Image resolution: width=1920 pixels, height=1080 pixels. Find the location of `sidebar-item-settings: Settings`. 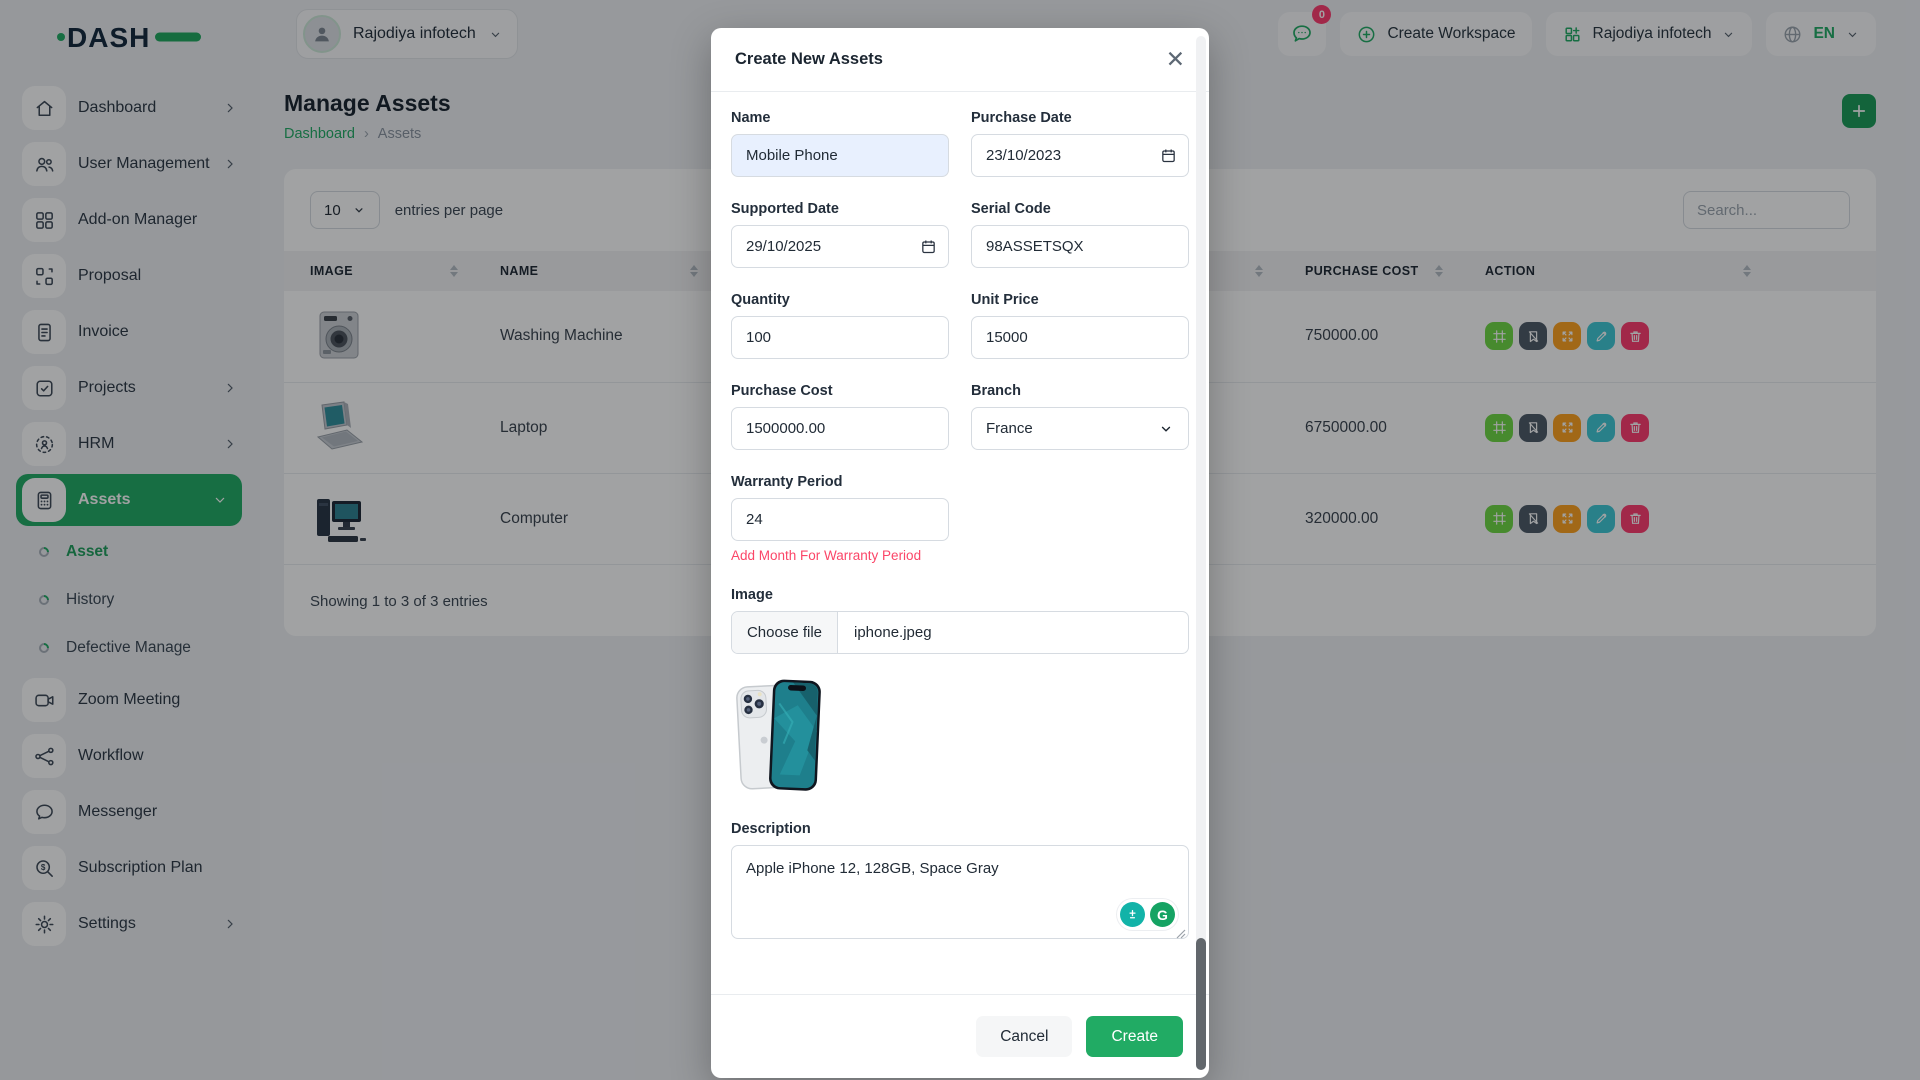

sidebar-item-settings: Settings is located at coordinates (130, 924).